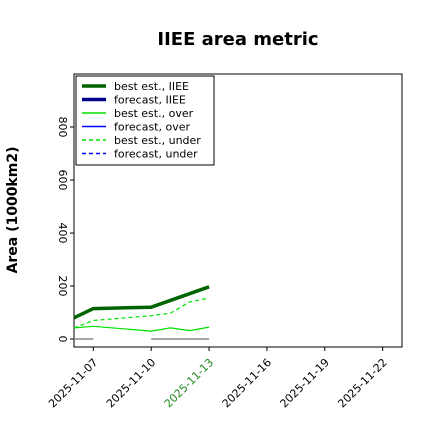 This screenshot has height=440, width=440. Describe the element at coordinates (157, 140) in the screenshot. I see `legend-label: best est., under` at that location.